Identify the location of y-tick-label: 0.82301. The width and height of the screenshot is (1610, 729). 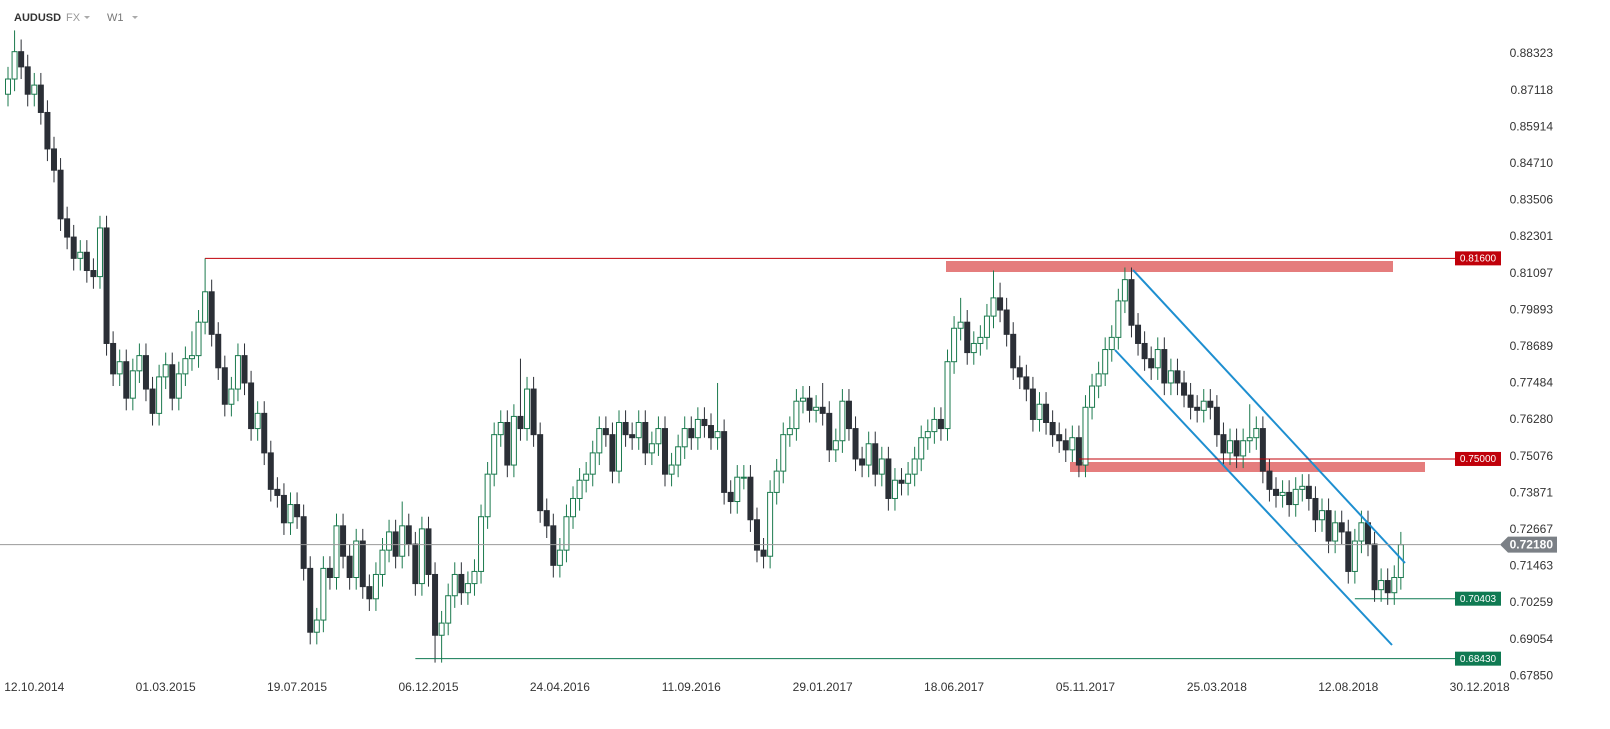
(1532, 236).